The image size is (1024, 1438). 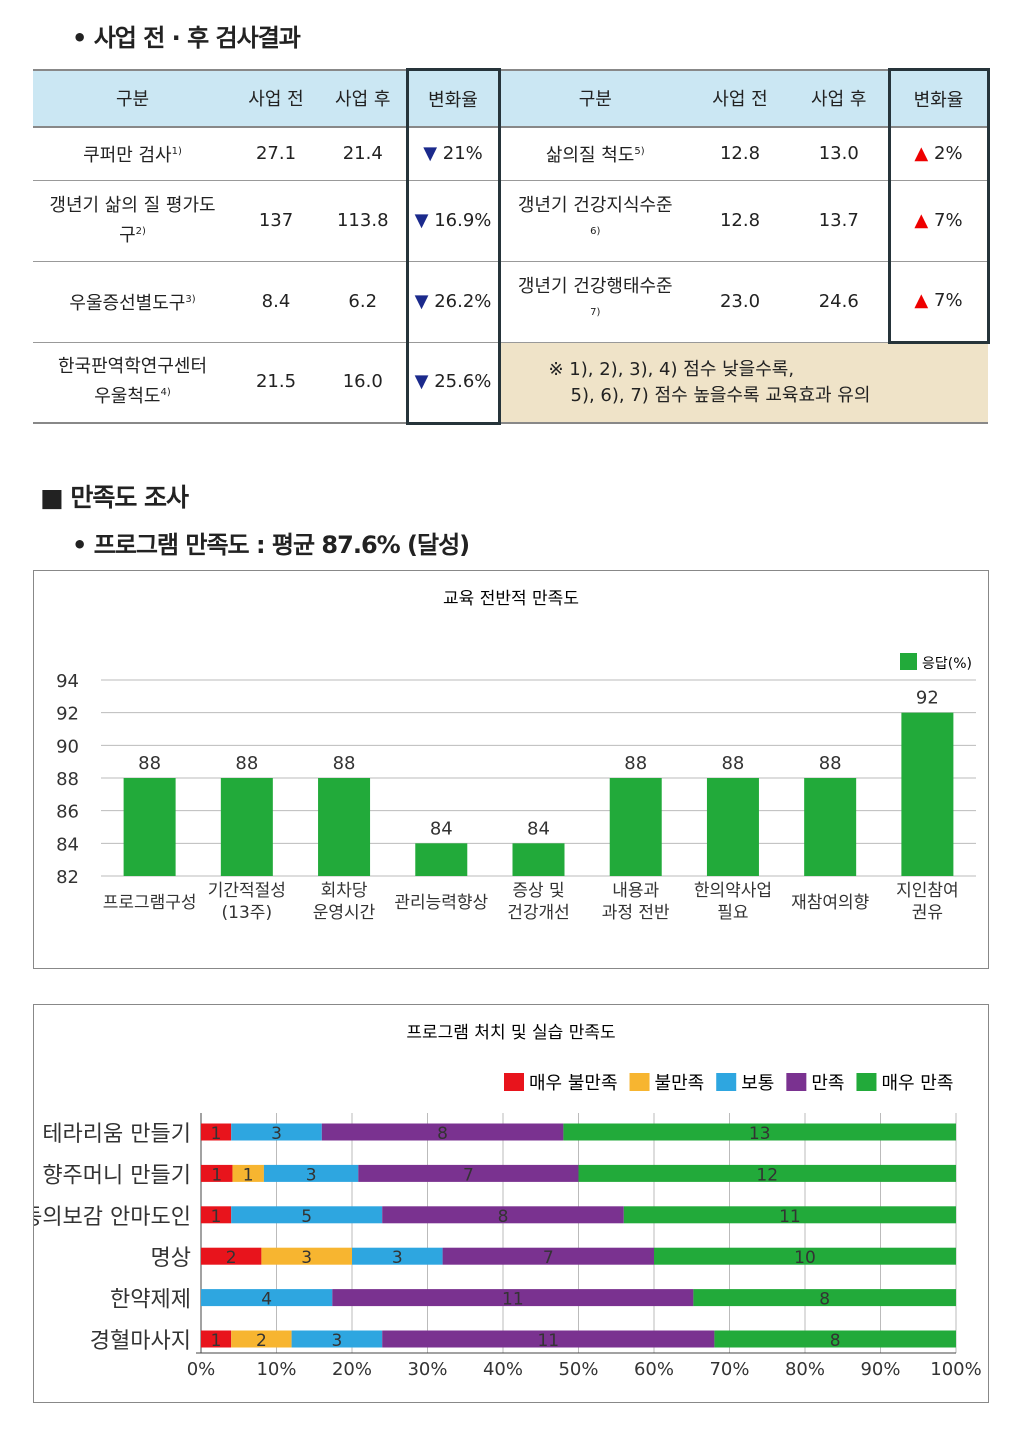 What do you see at coordinates (276, 302) in the screenshot?
I see `value-before: 8.4` at bounding box center [276, 302].